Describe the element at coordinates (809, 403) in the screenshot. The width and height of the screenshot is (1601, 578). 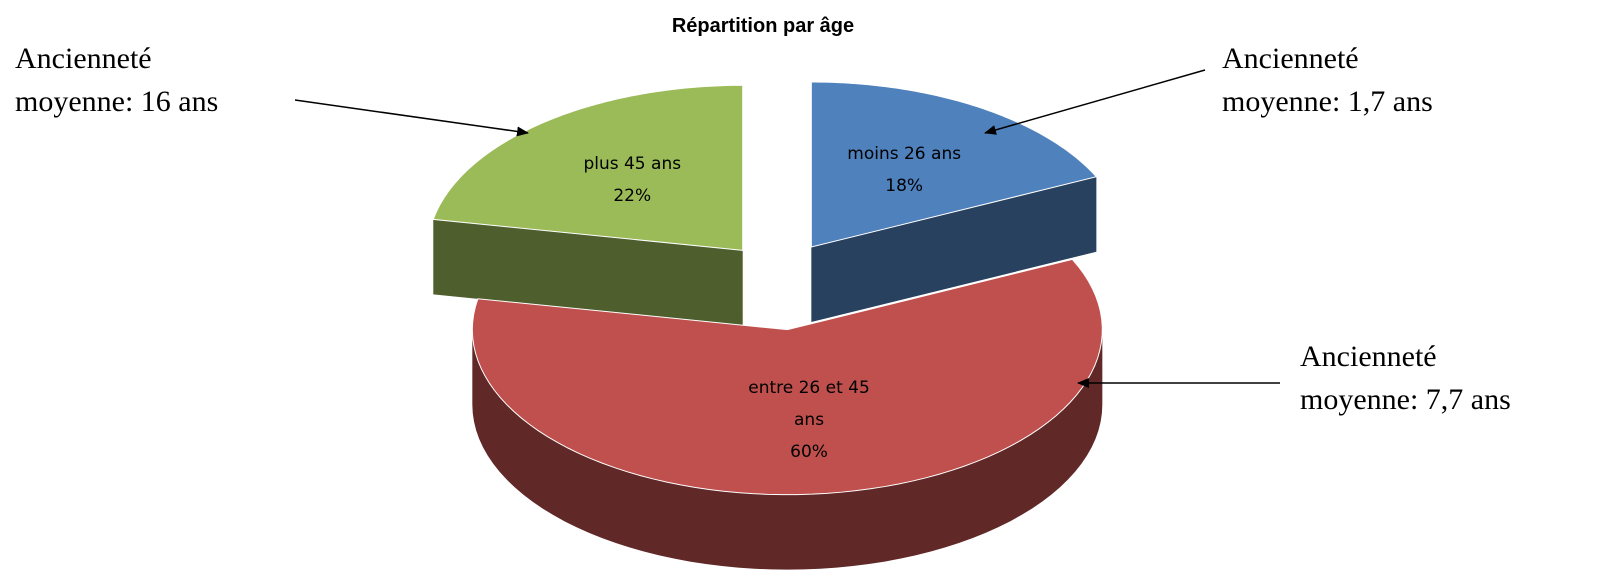
I see `category-label: entre 26 et 45 ans` at that location.